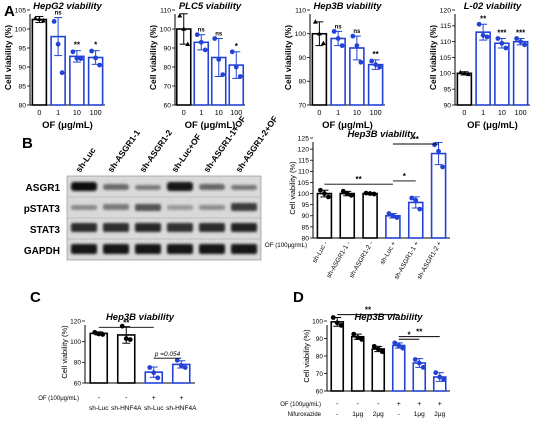 This screenshot has width=560, height=431. Describe the element at coordinates (319, 112) in the screenshot. I see `x-tick-label: 0` at that location.